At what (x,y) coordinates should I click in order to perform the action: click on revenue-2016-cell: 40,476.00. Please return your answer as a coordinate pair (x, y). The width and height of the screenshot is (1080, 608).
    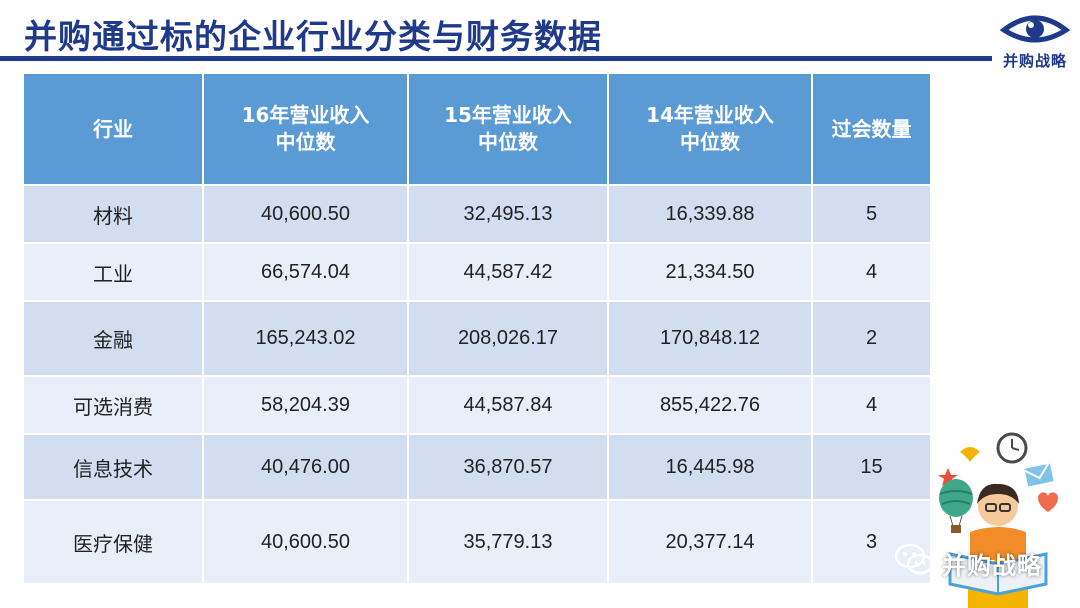
    Looking at the image, I should click on (305, 467).